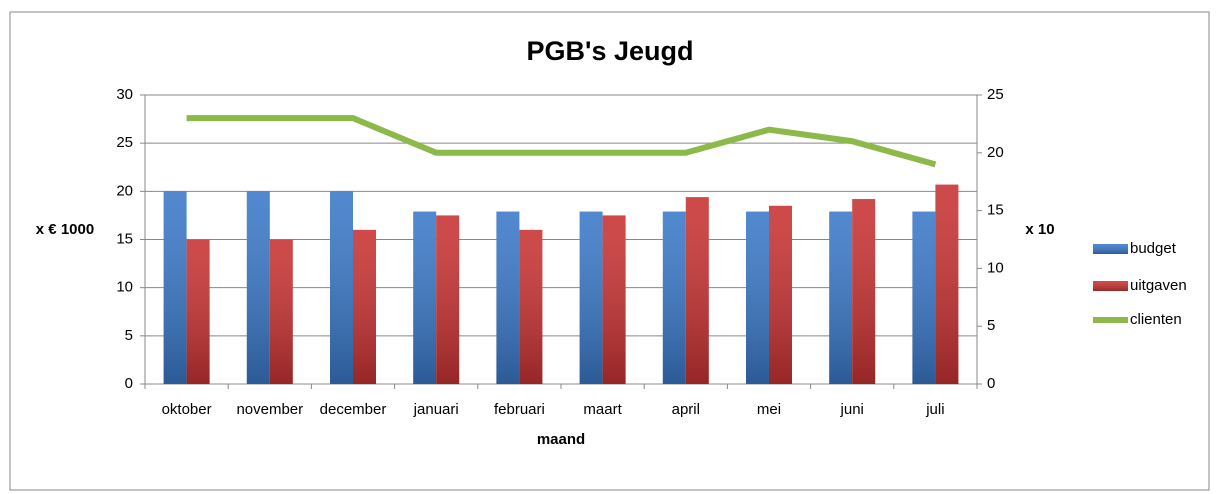 The width and height of the screenshot is (1217, 494). Describe the element at coordinates (187, 409) in the screenshot. I see `x-tick-label: oktober` at that location.